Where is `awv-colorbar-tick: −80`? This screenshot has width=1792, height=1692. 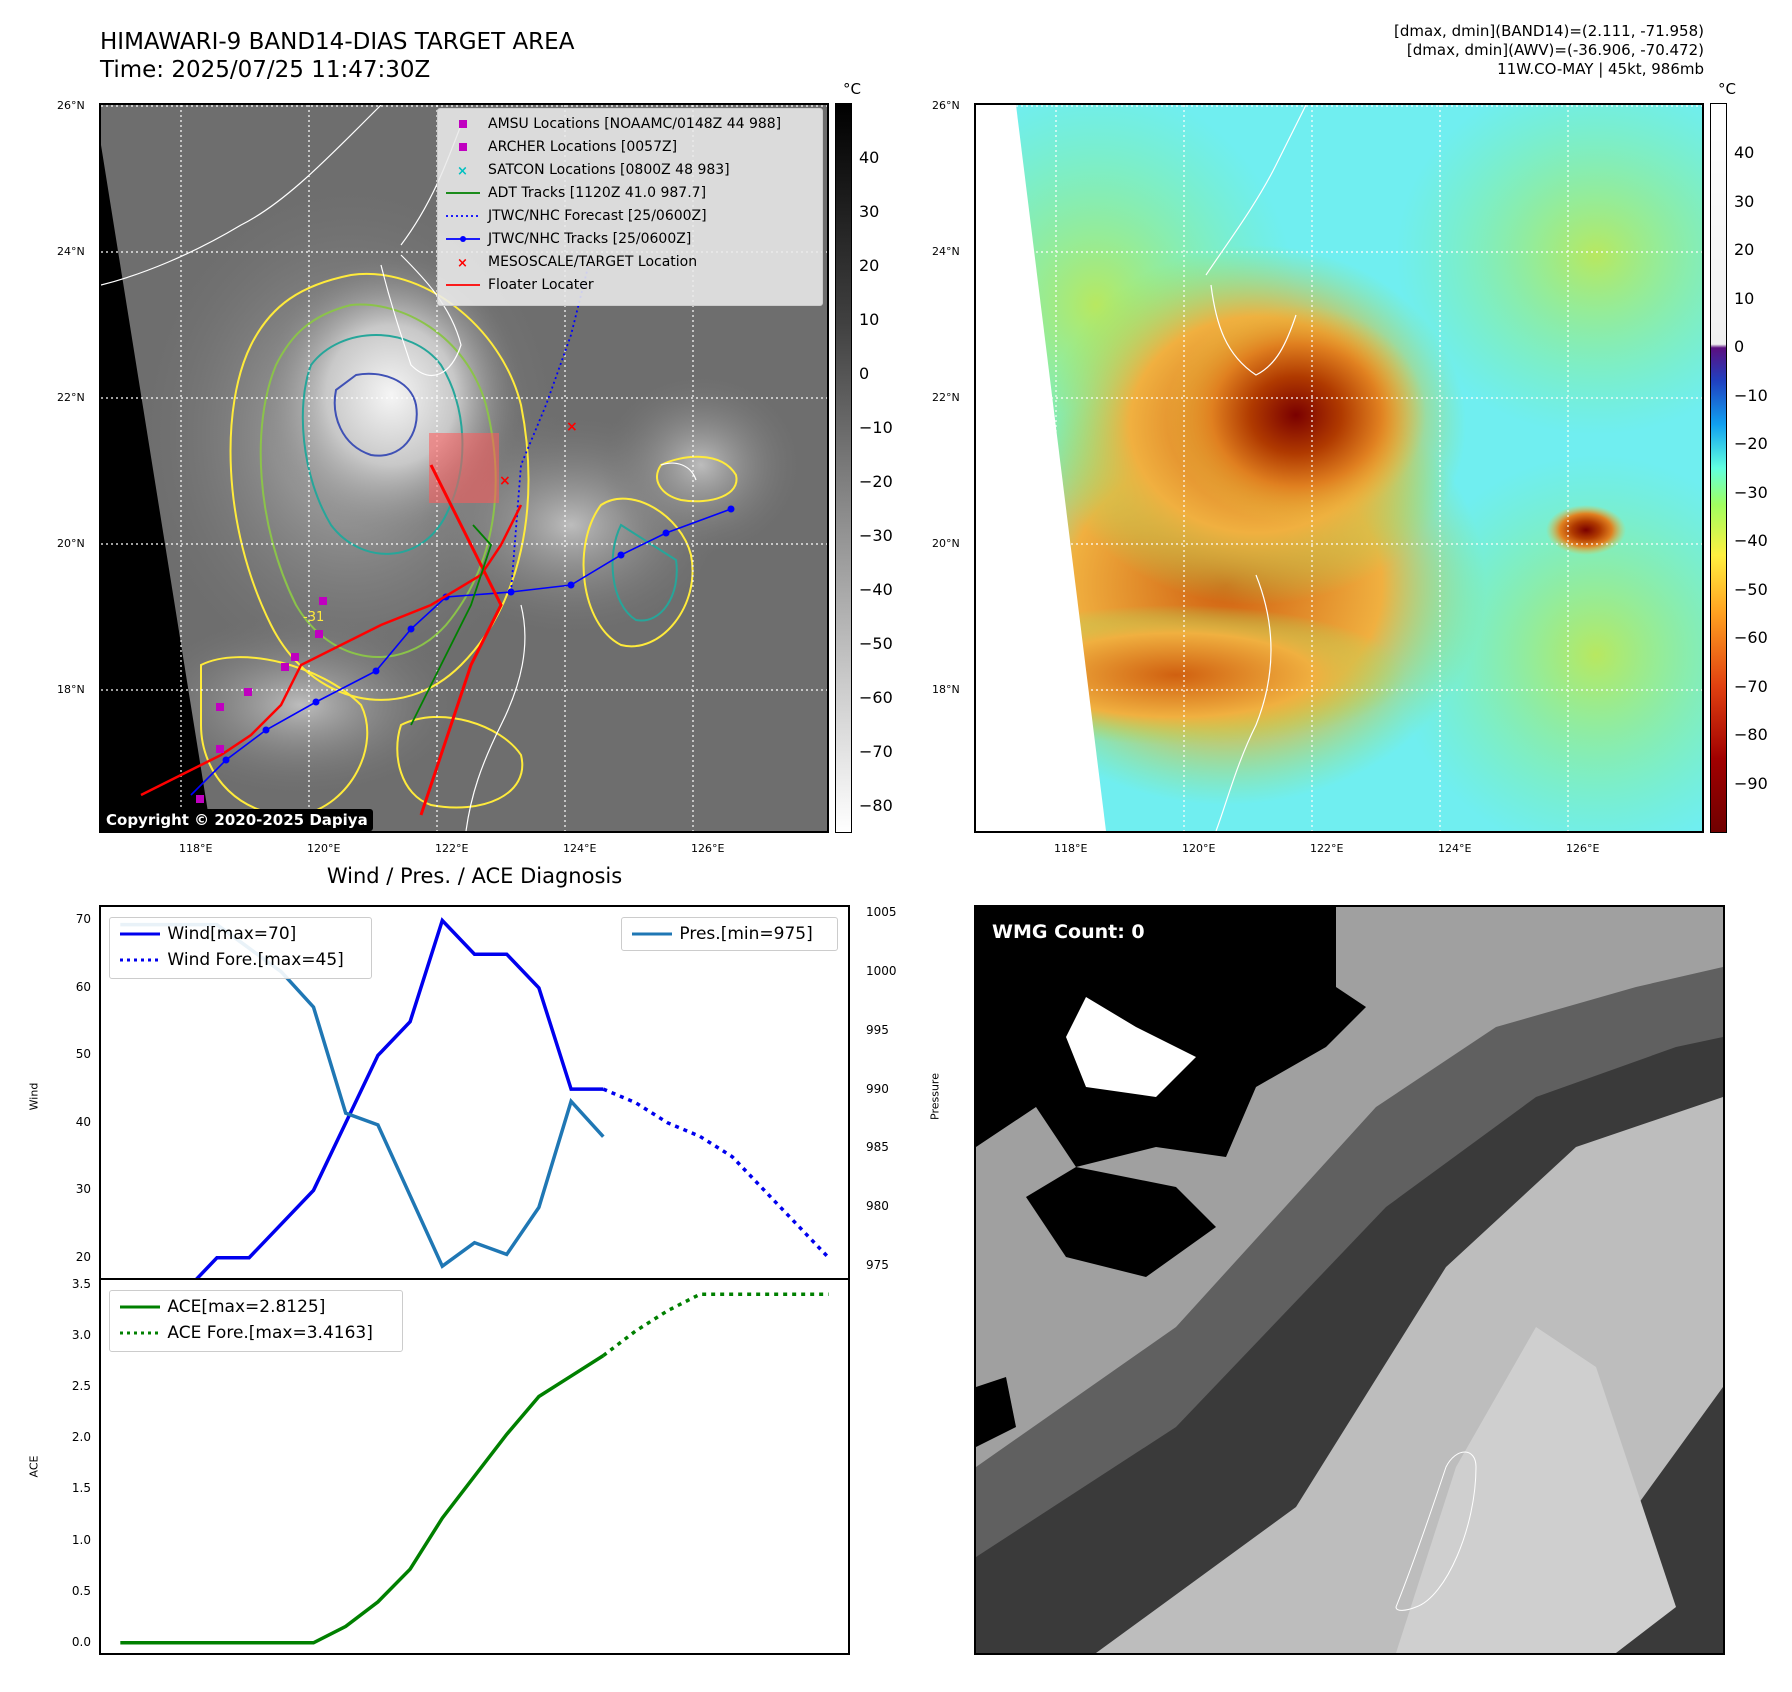
awv-colorbar-tick: −80 is located at coordinates (1751, 734).